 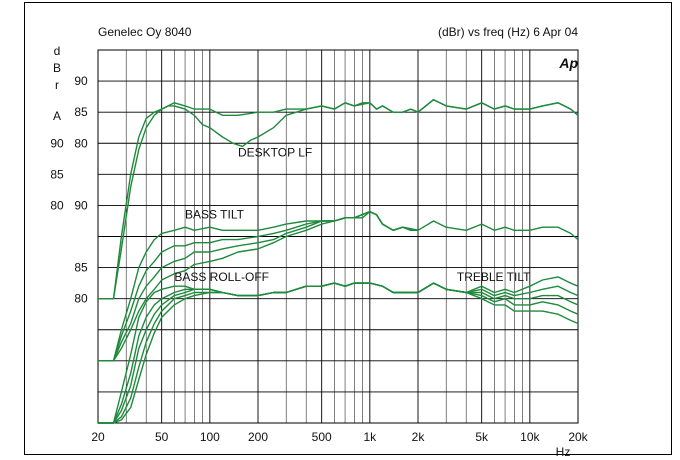 I want to click on ap-logo: Ap, so click(x=568, y=63).